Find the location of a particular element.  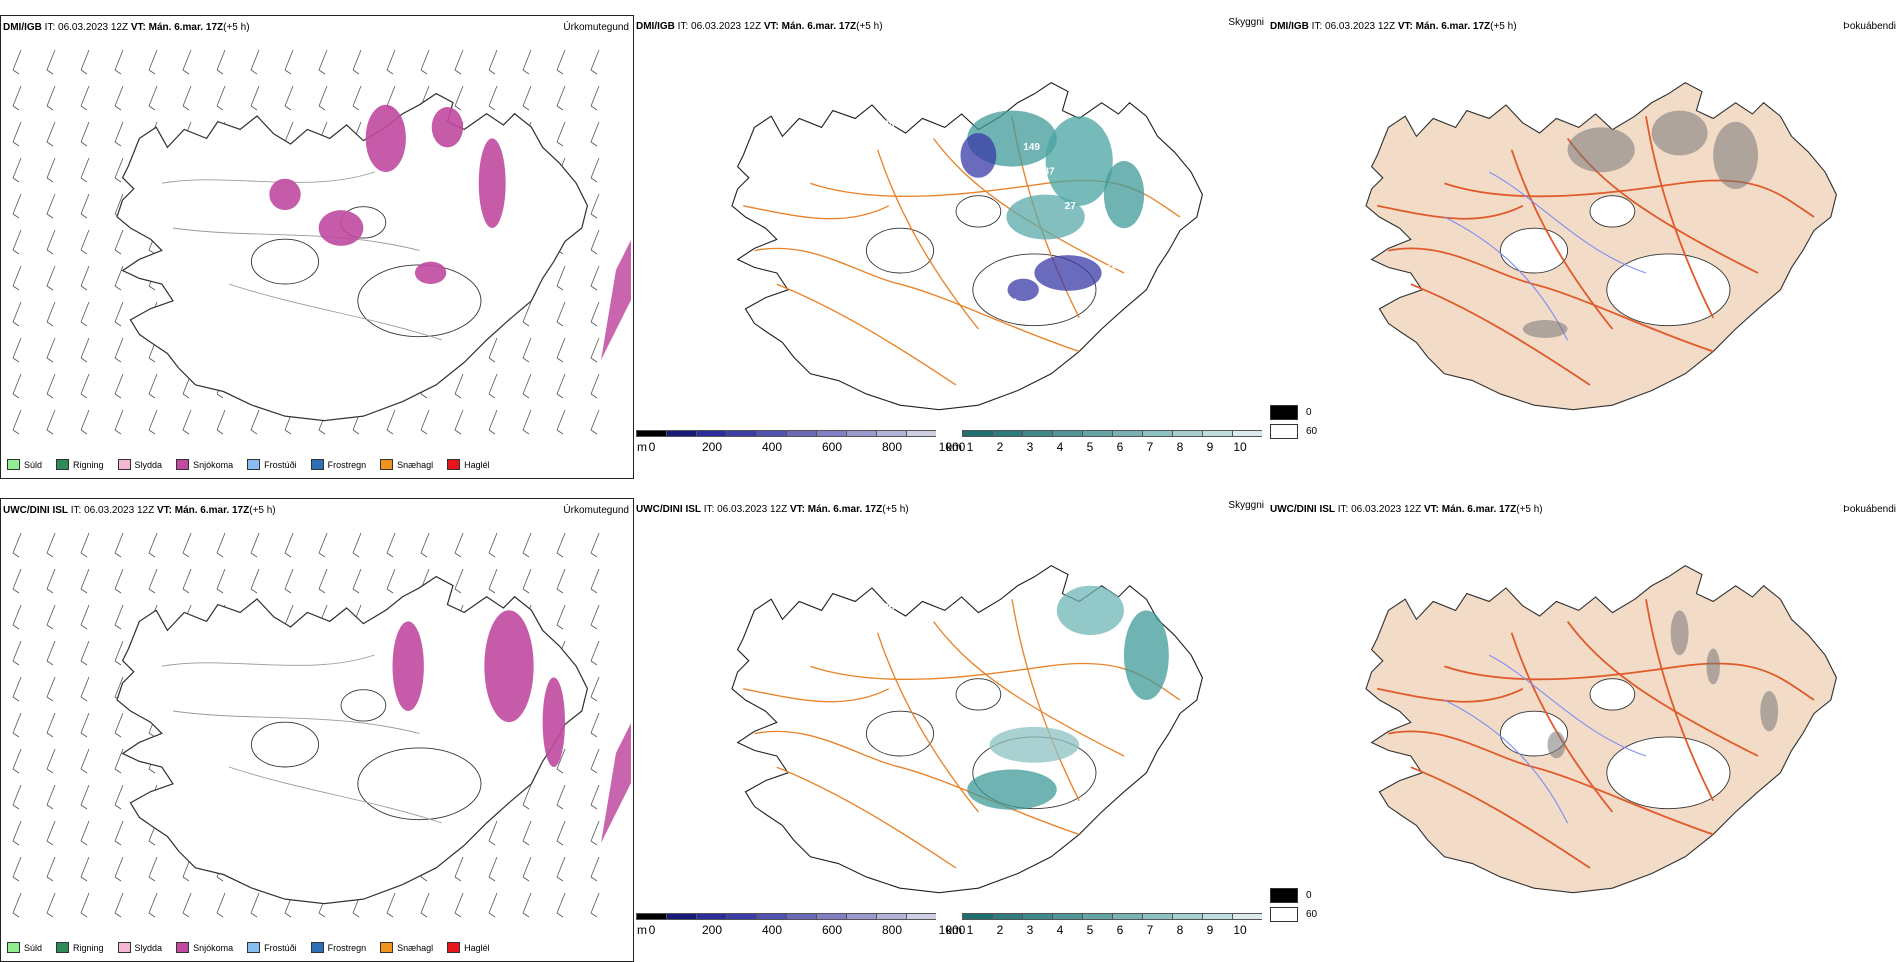

peak-height-label: 27 is located at coordinates (1071, 206).